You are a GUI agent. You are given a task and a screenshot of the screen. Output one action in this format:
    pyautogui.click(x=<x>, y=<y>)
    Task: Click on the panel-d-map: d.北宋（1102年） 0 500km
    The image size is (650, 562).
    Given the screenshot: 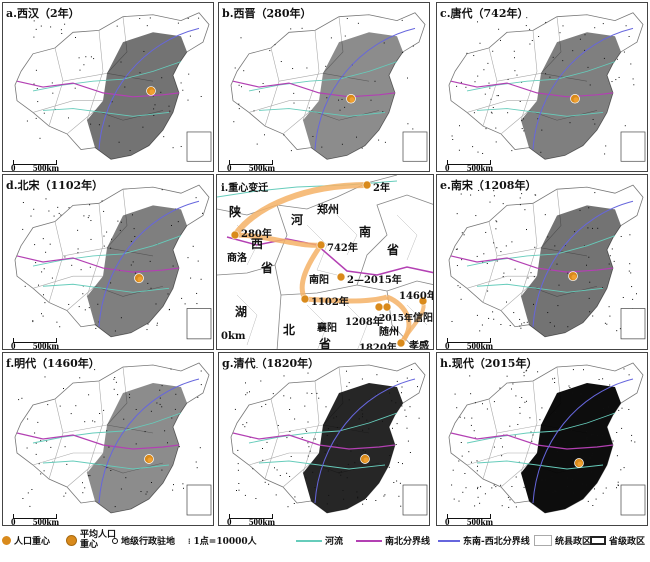 What is the action you would take?
    pyautogui.click(x=108, y=262)
    